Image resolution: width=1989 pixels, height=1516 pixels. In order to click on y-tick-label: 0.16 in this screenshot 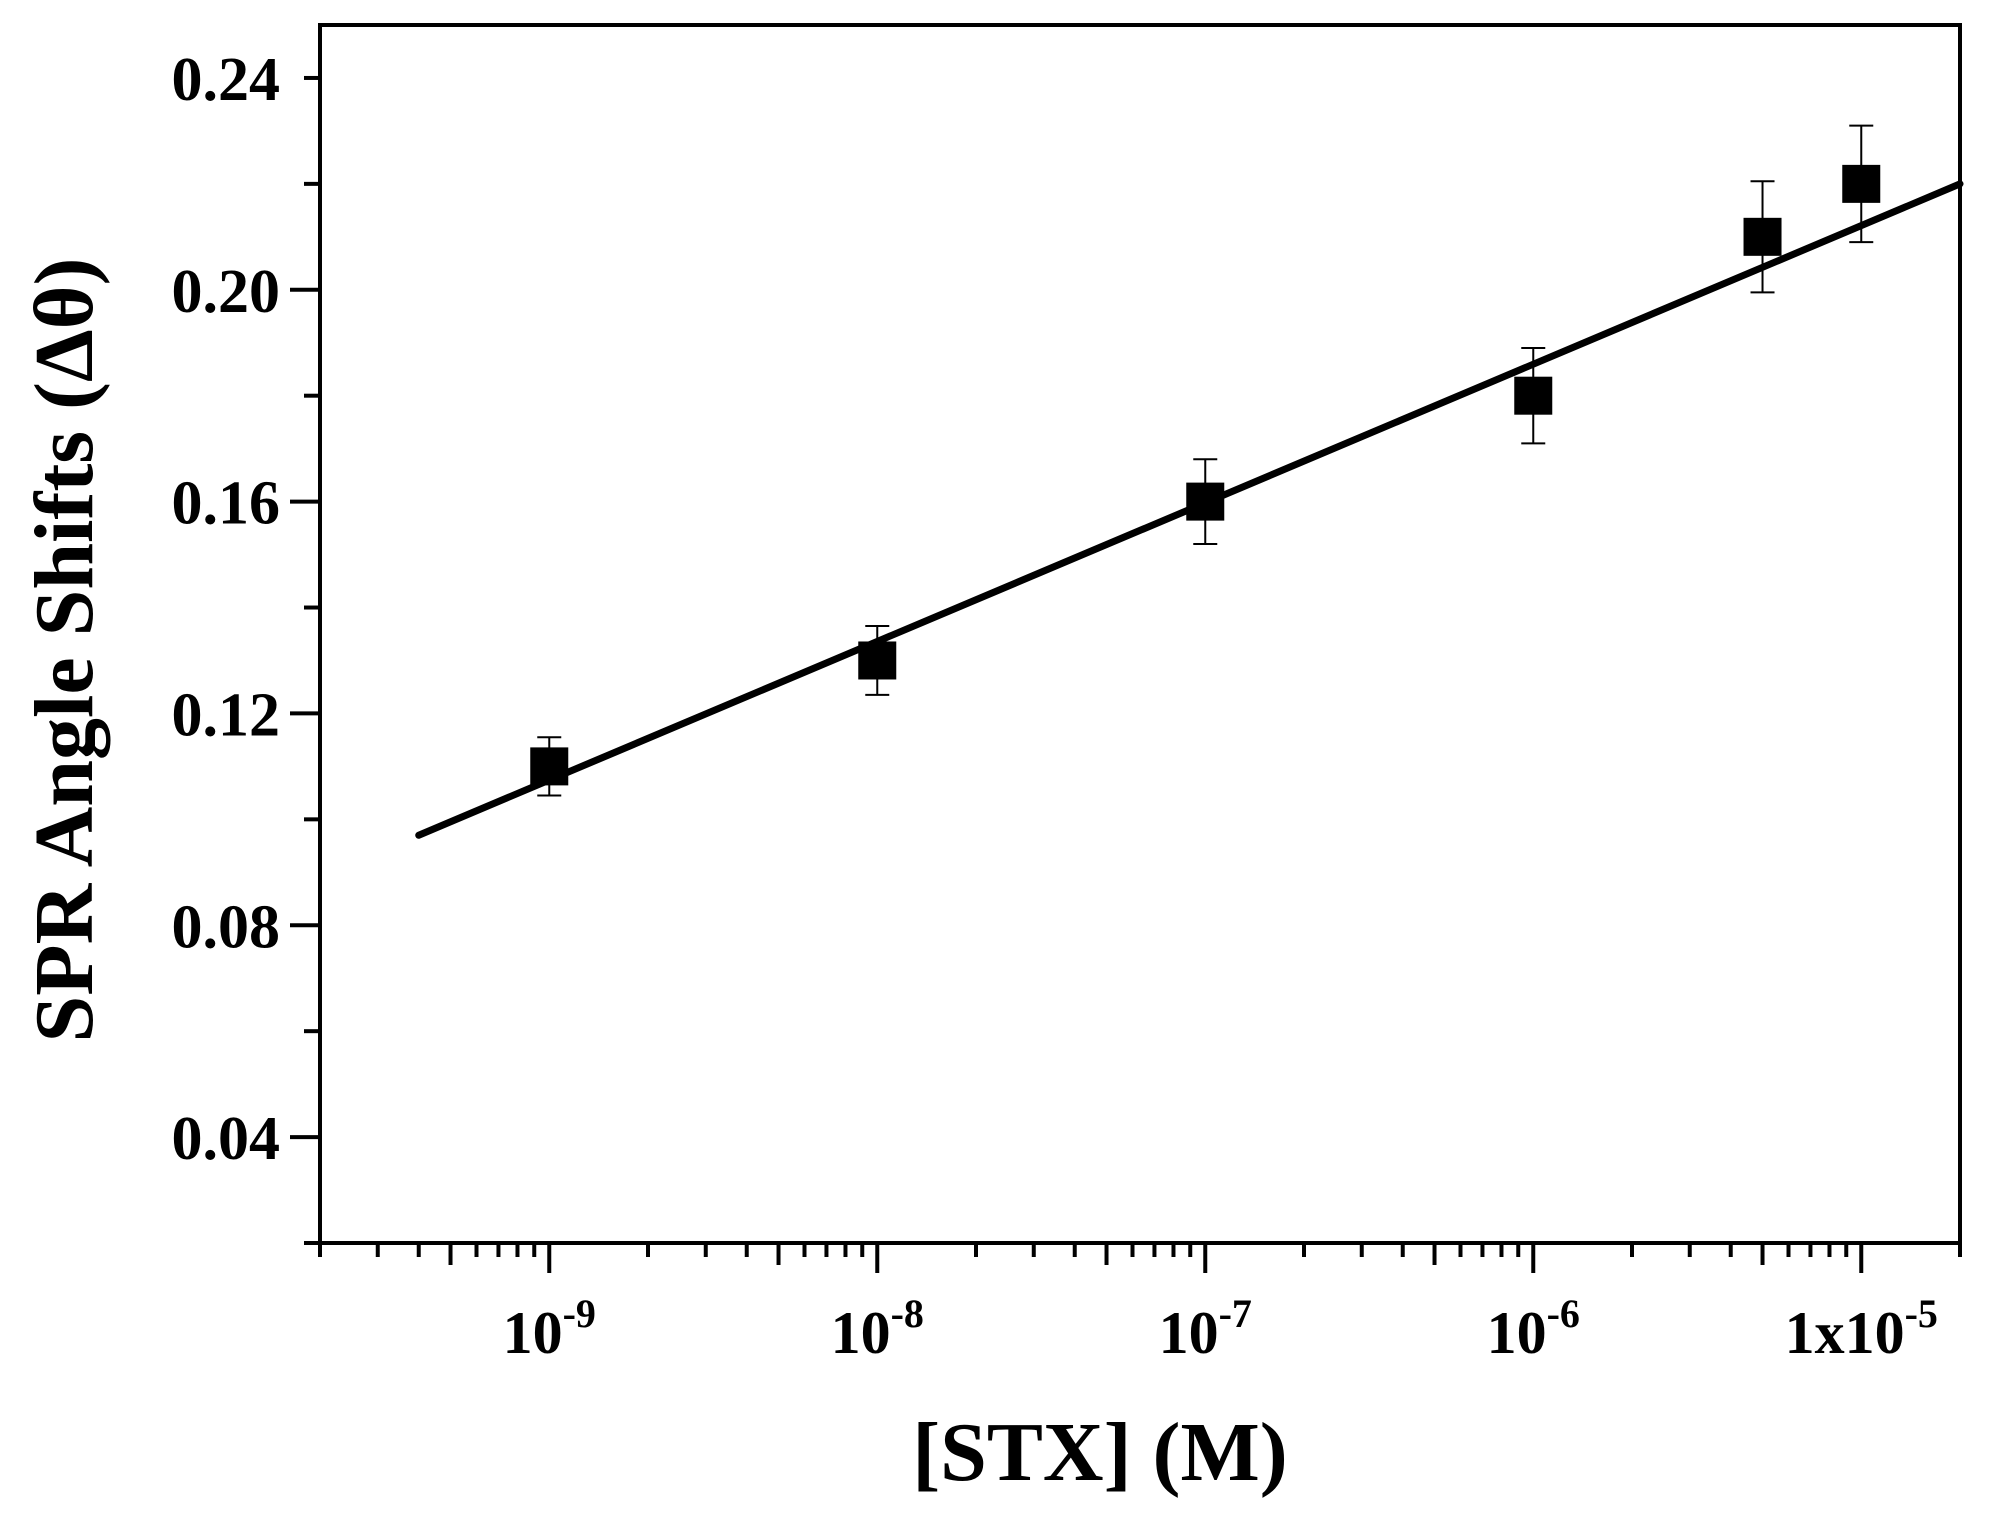, I will do `click(226, 504)`.